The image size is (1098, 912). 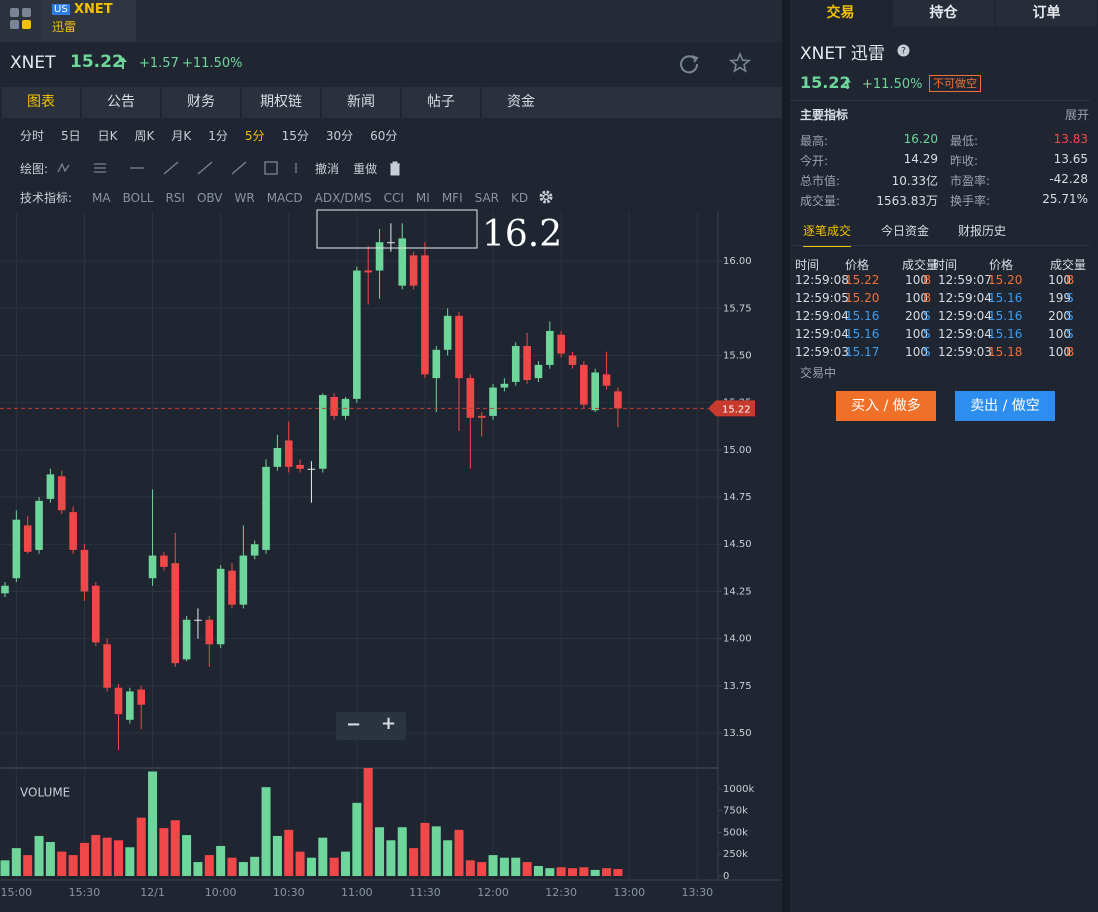 I want to click on period: 分时, so click(x=32, y=136).